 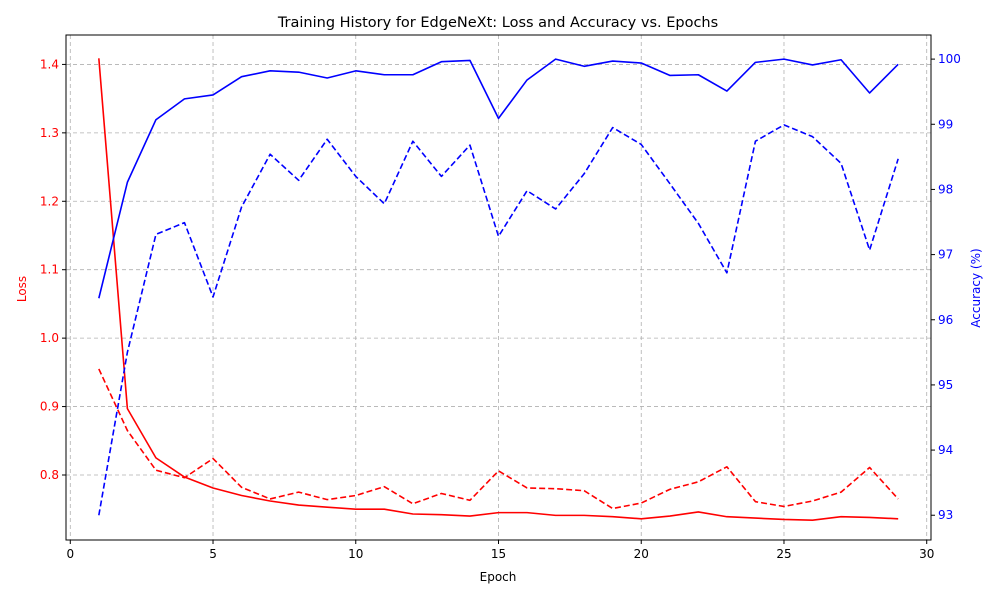 I want to click on right-y-tick-label: 93, so click(x=945, y=515).